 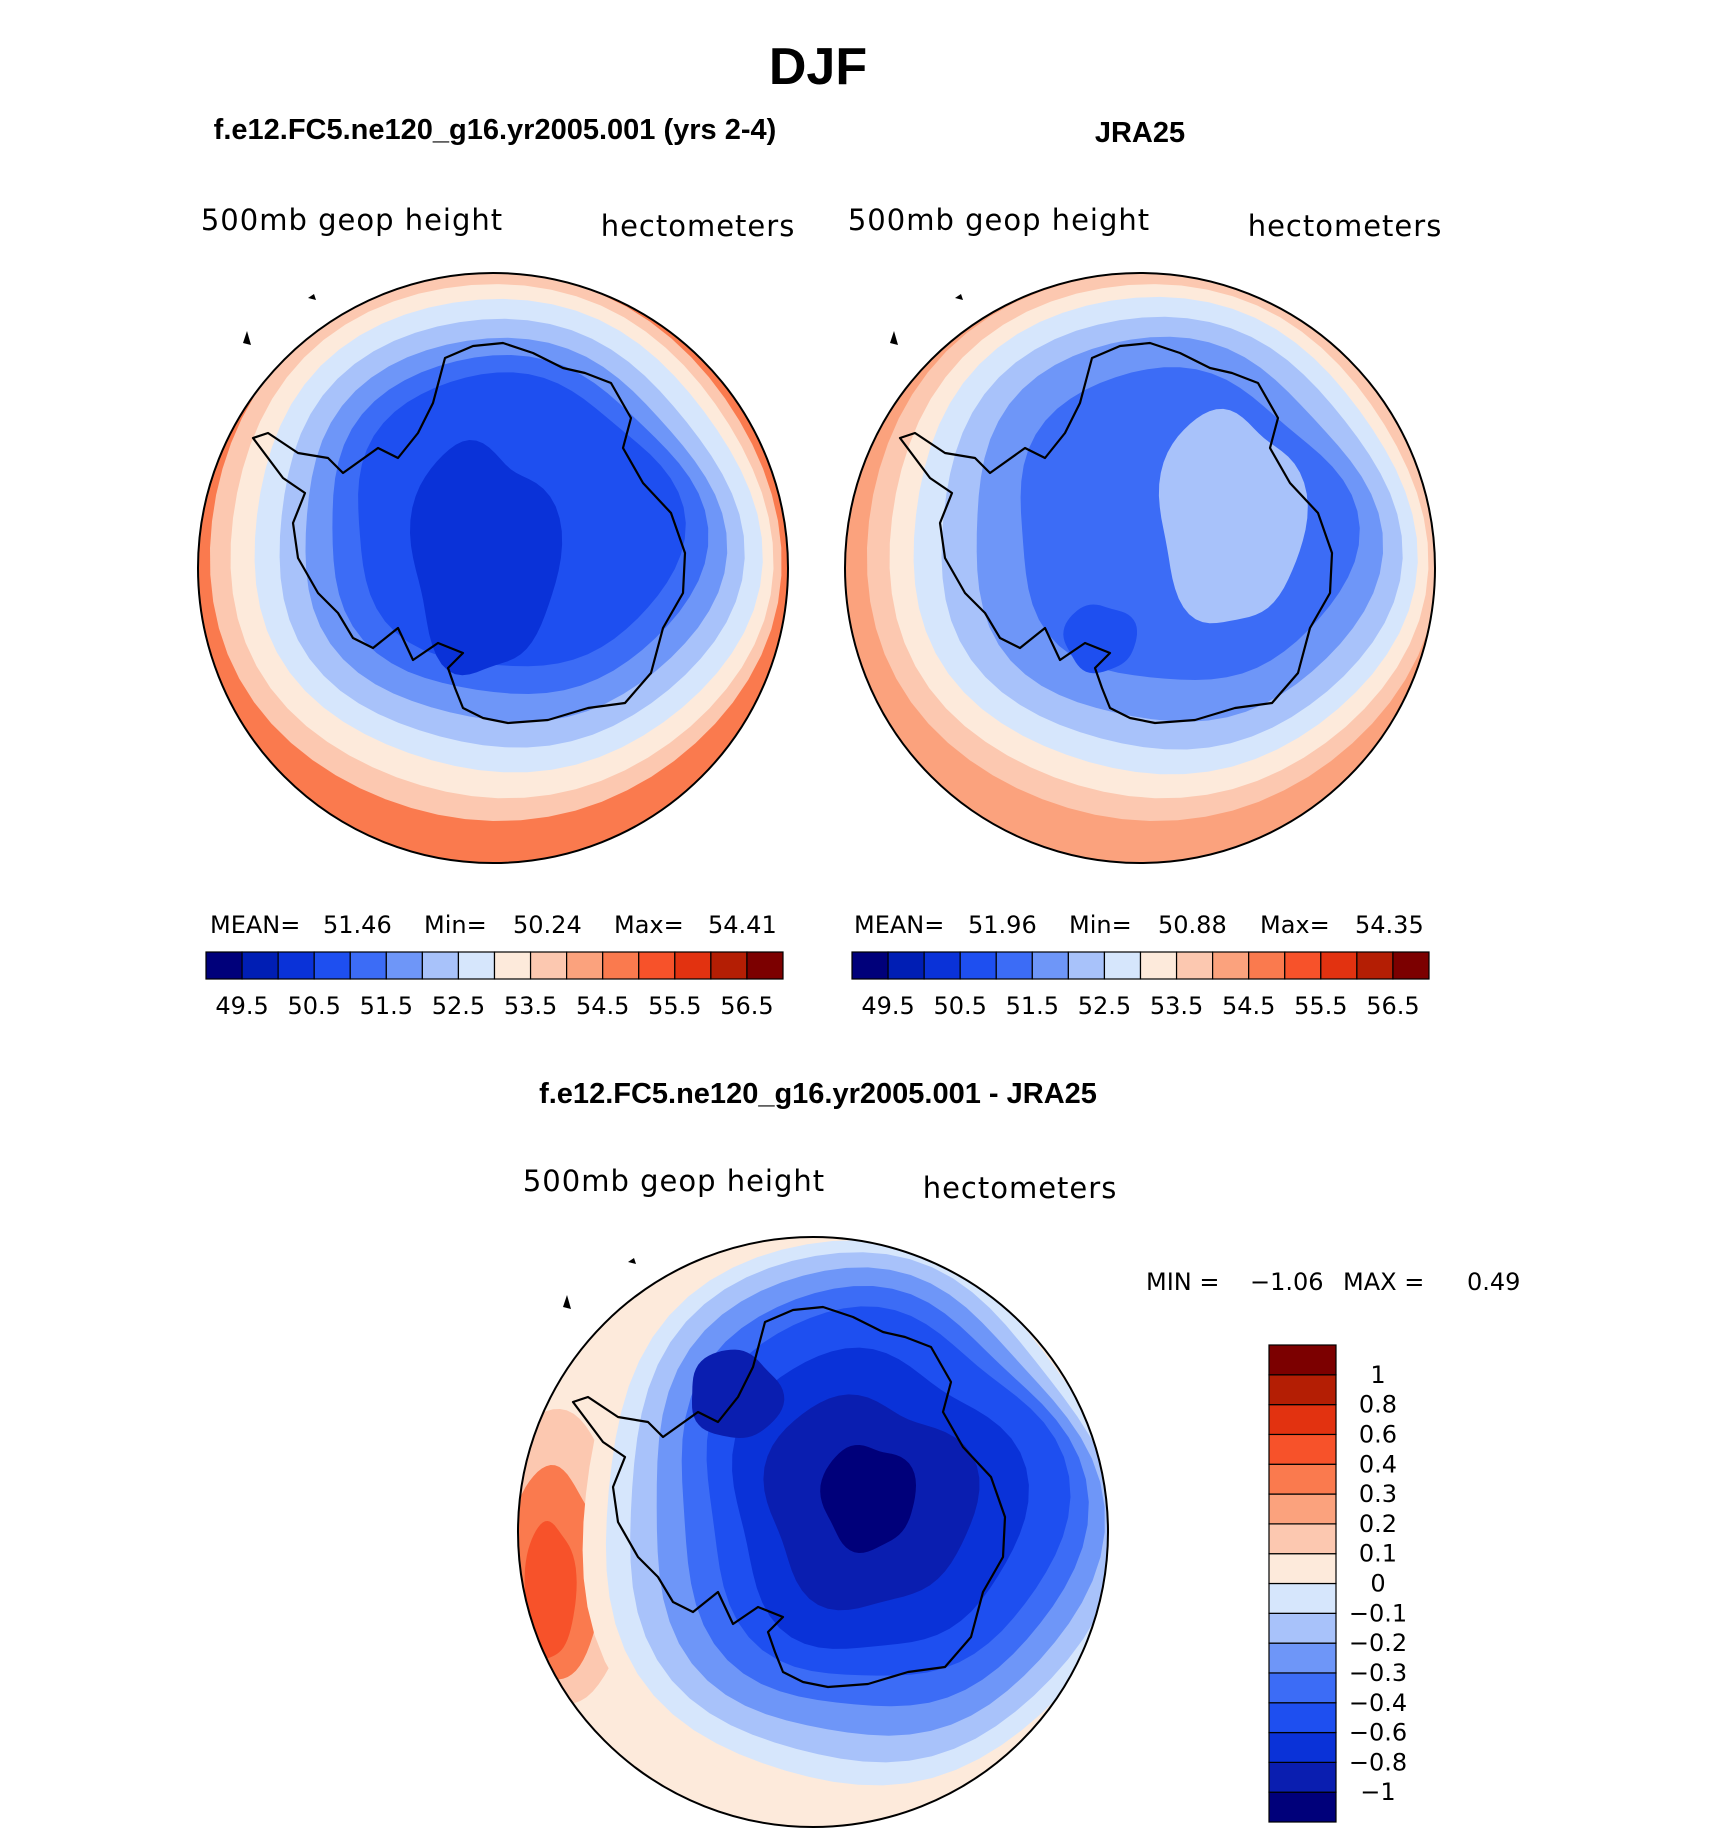 What do you see at coordinates (1383, 1282) in the screenshot?
I see `panel-diff-max-label: MAX =` at bounding box center [1383, 1282].